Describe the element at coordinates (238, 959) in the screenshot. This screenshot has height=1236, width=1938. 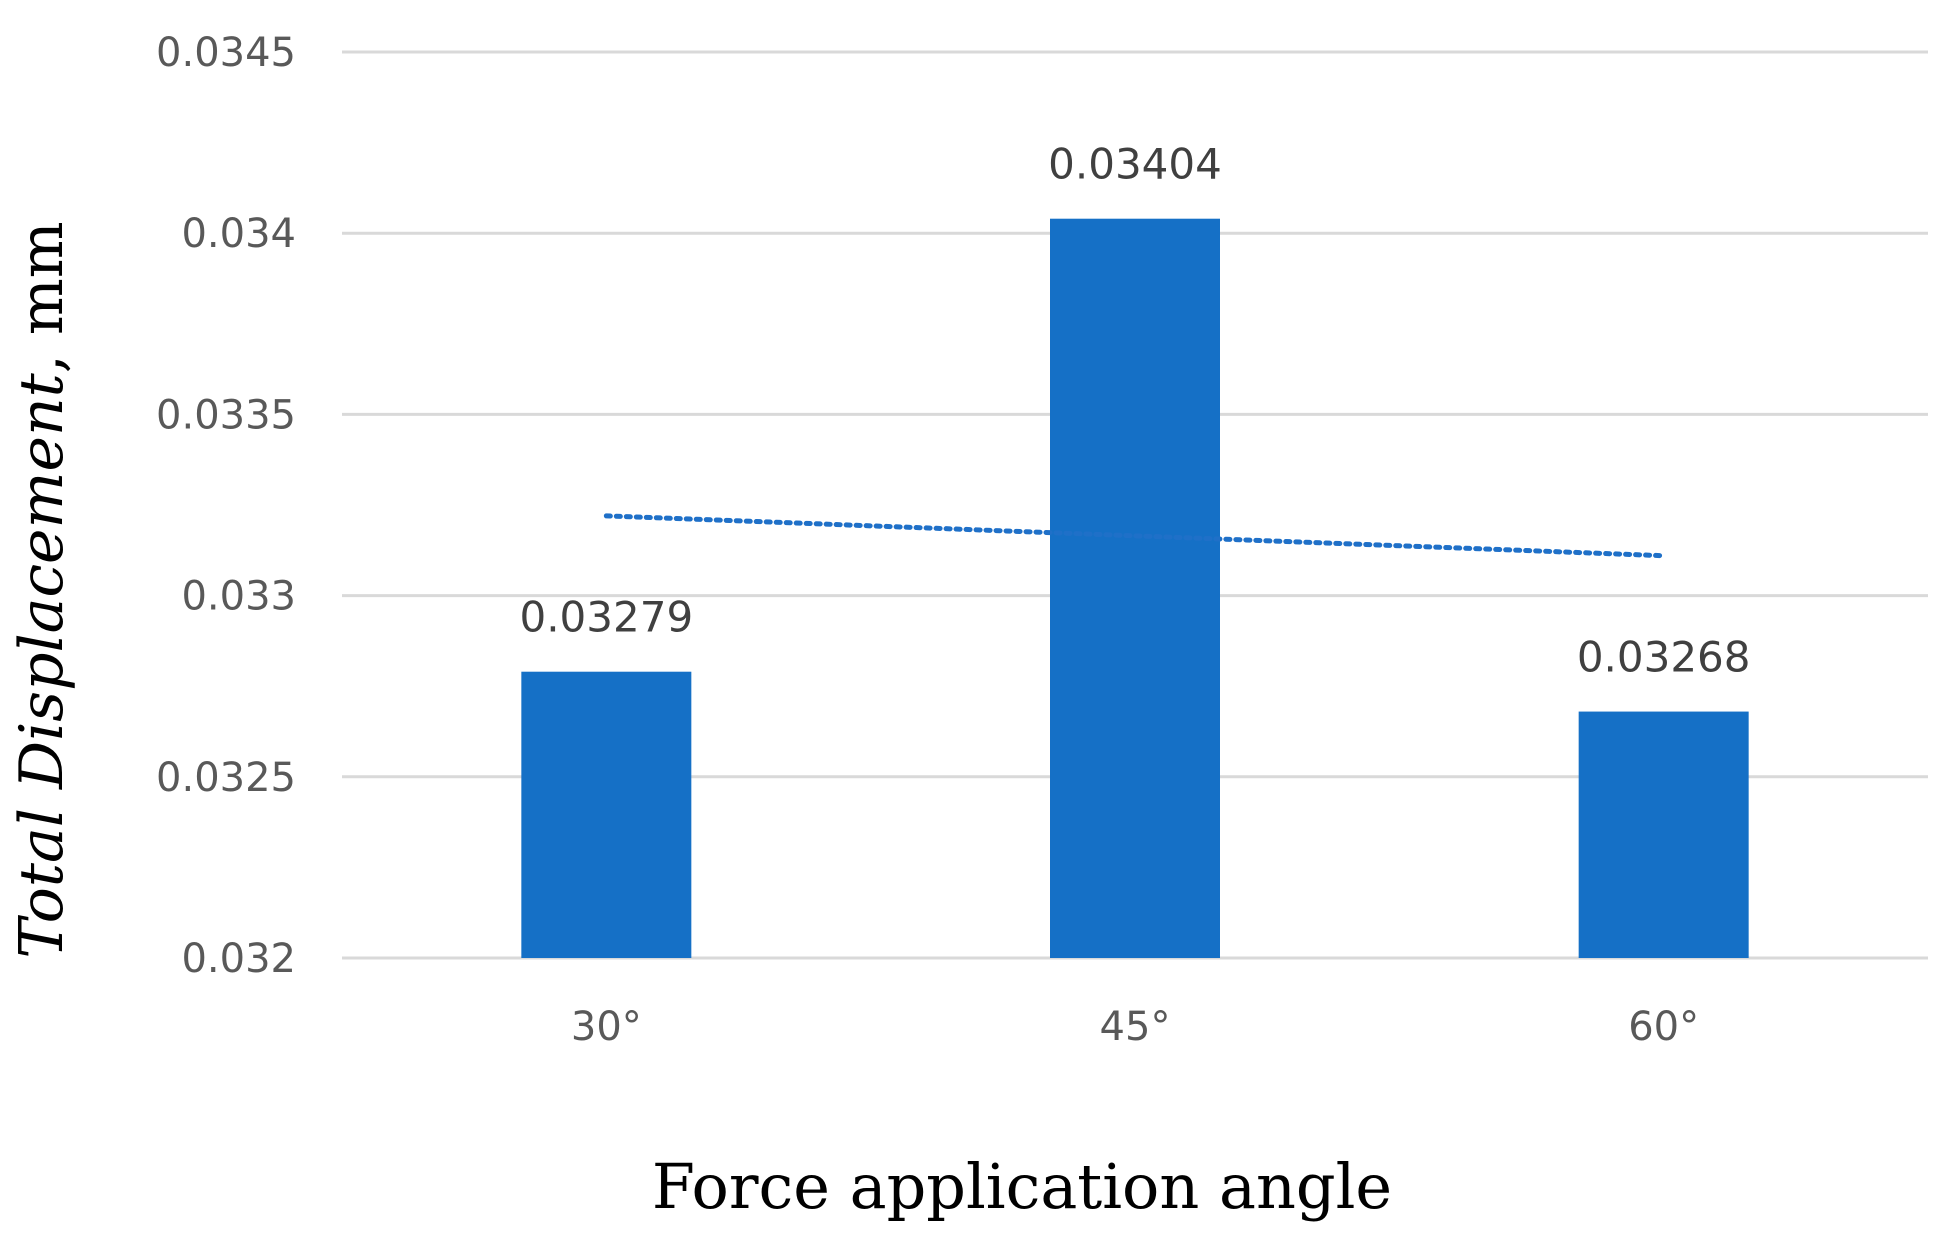
I see `y-tick-label: 0.032` at that location.